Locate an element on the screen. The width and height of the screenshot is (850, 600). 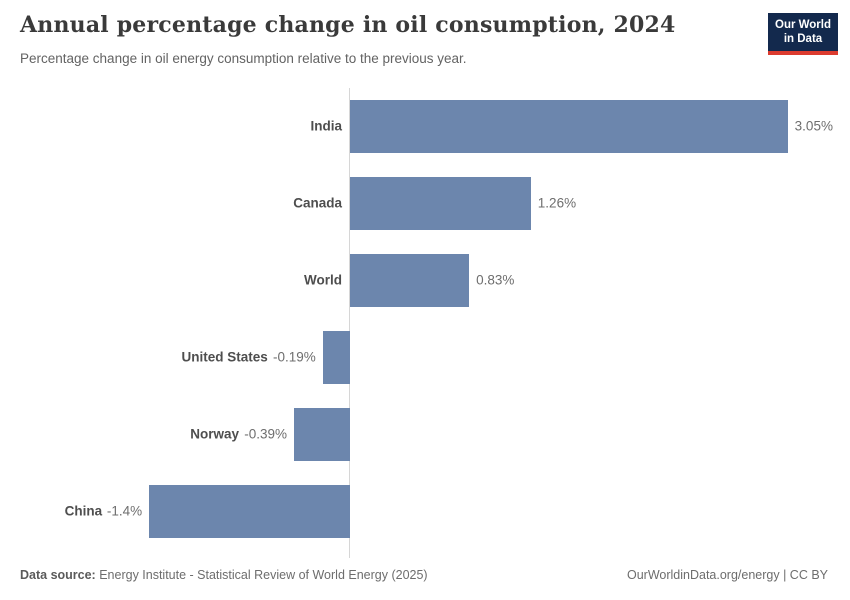
owid-logo: Our World in Data is located at coordinates (803, 34).